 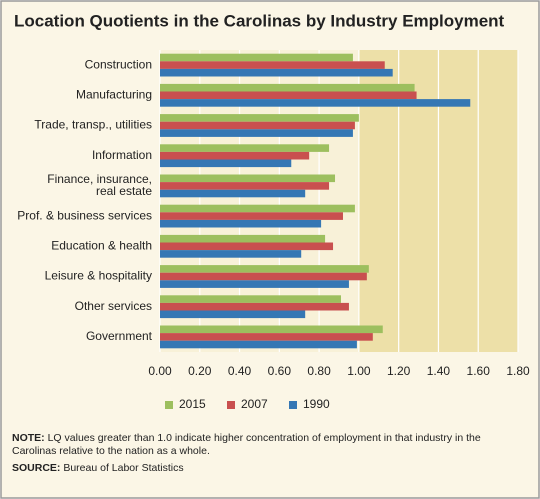 I want to click on source-text: Bureau of Labor Statistics, so click(x=123, y=468).